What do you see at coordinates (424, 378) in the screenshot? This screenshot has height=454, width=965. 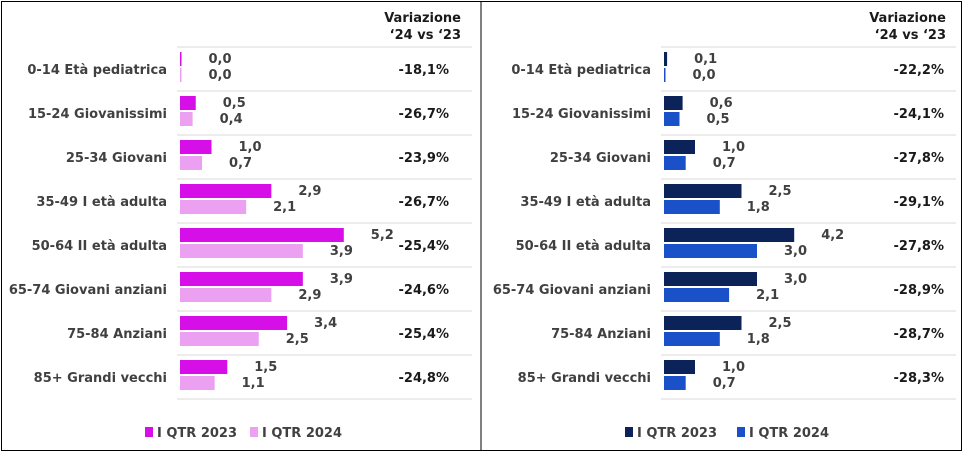 I see `variation-value: -24,8%` at bounding box center [424, 378].